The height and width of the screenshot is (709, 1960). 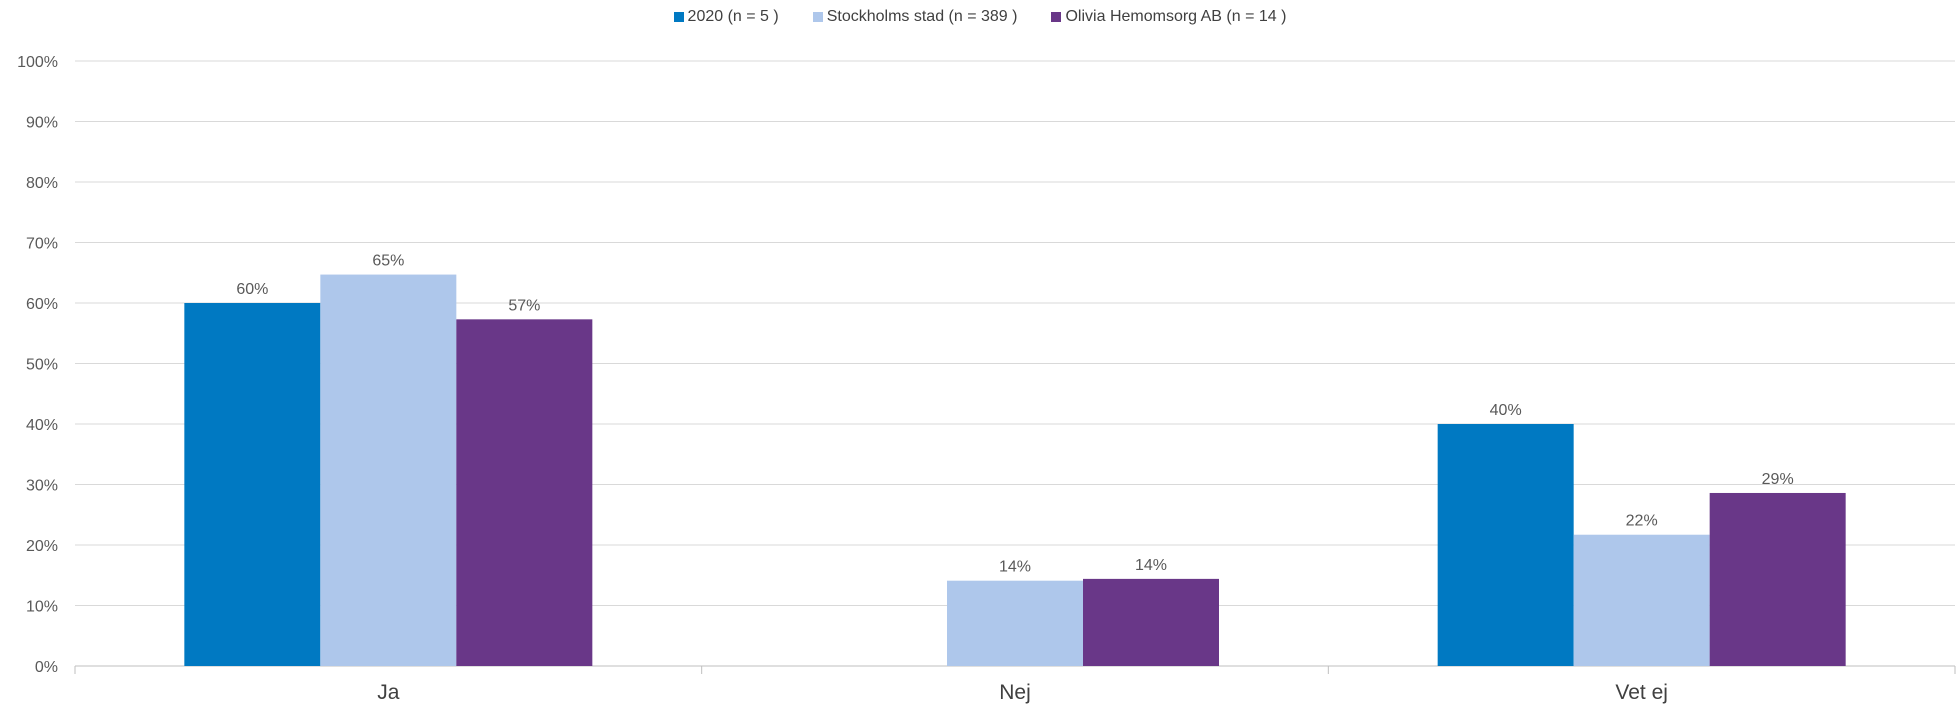 I want to click on y-tick-label-4: 40%, so click(x=42, y=425).